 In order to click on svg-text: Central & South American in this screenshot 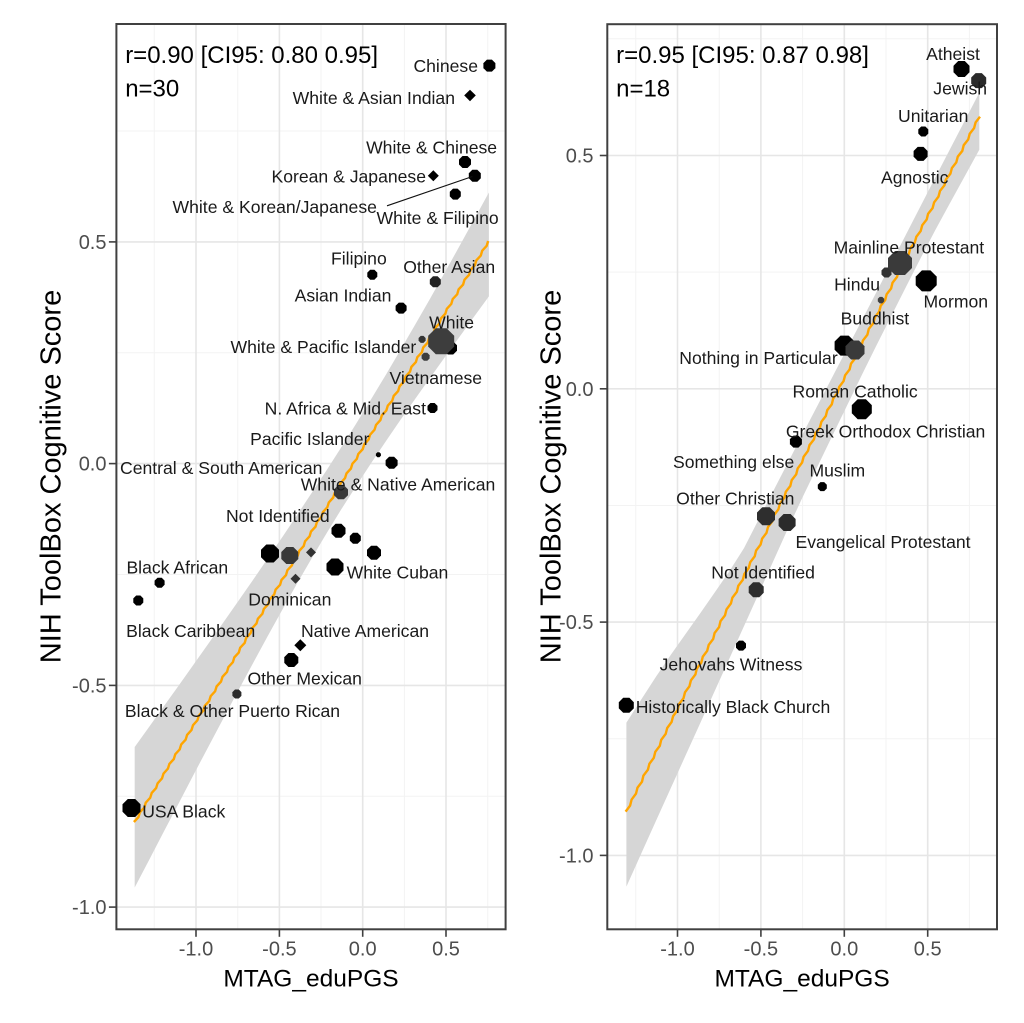, I will do `click(221, 468)`.